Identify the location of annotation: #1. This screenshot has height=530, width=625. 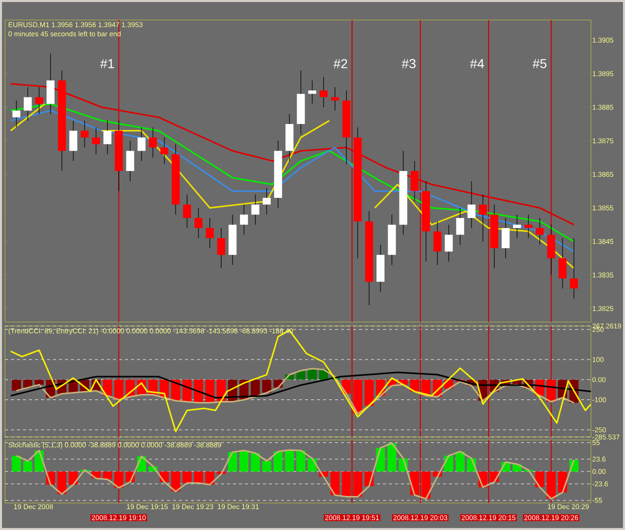
(107, 63).